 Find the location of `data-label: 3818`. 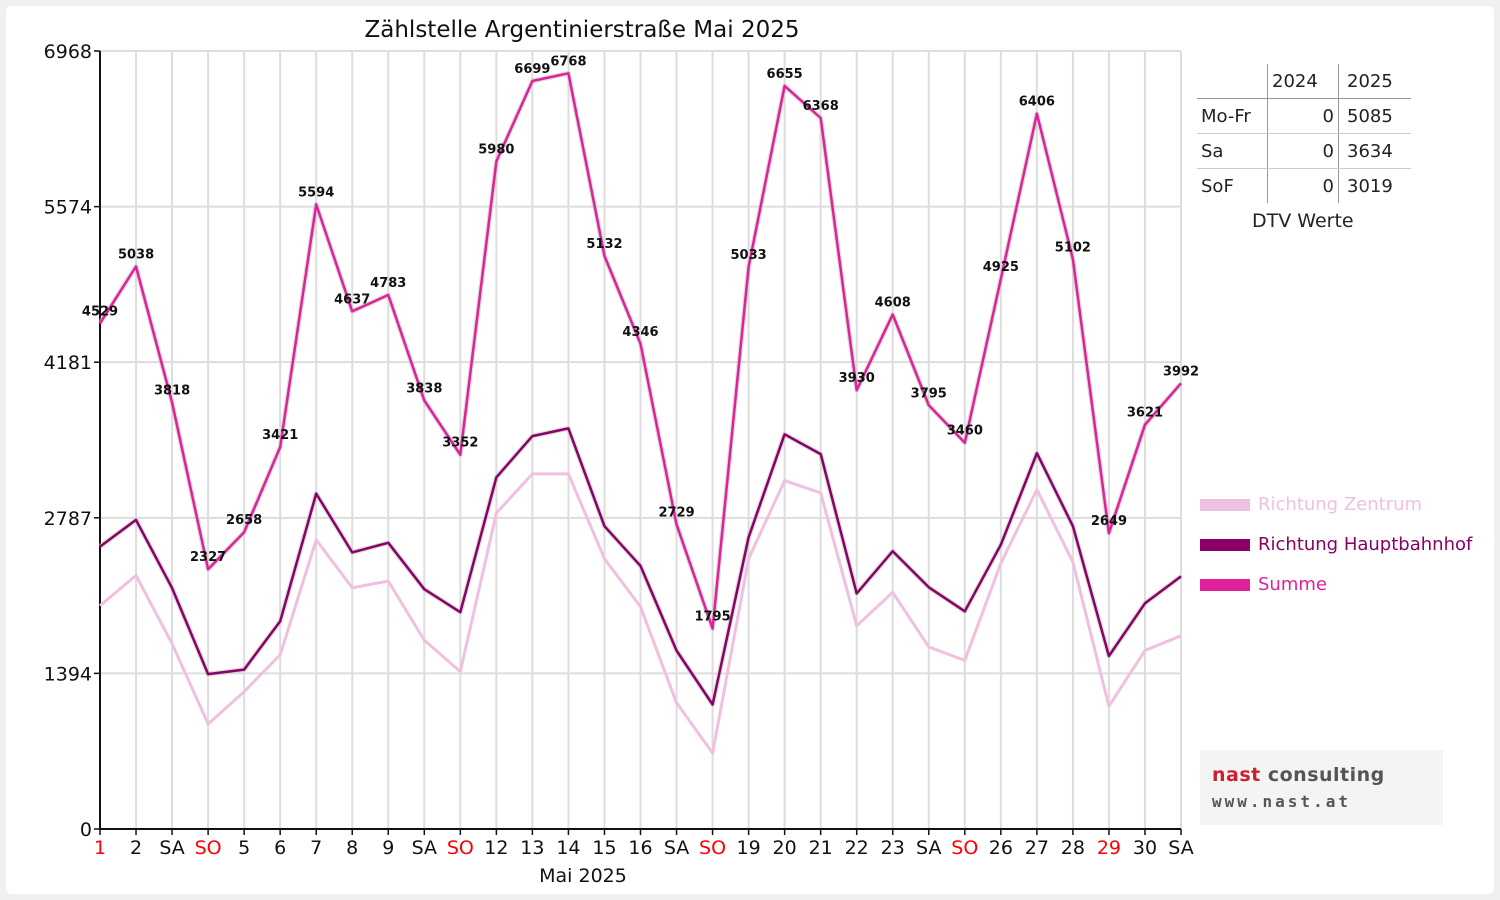

data-label: 3818 is located at coordinates (172, 391).